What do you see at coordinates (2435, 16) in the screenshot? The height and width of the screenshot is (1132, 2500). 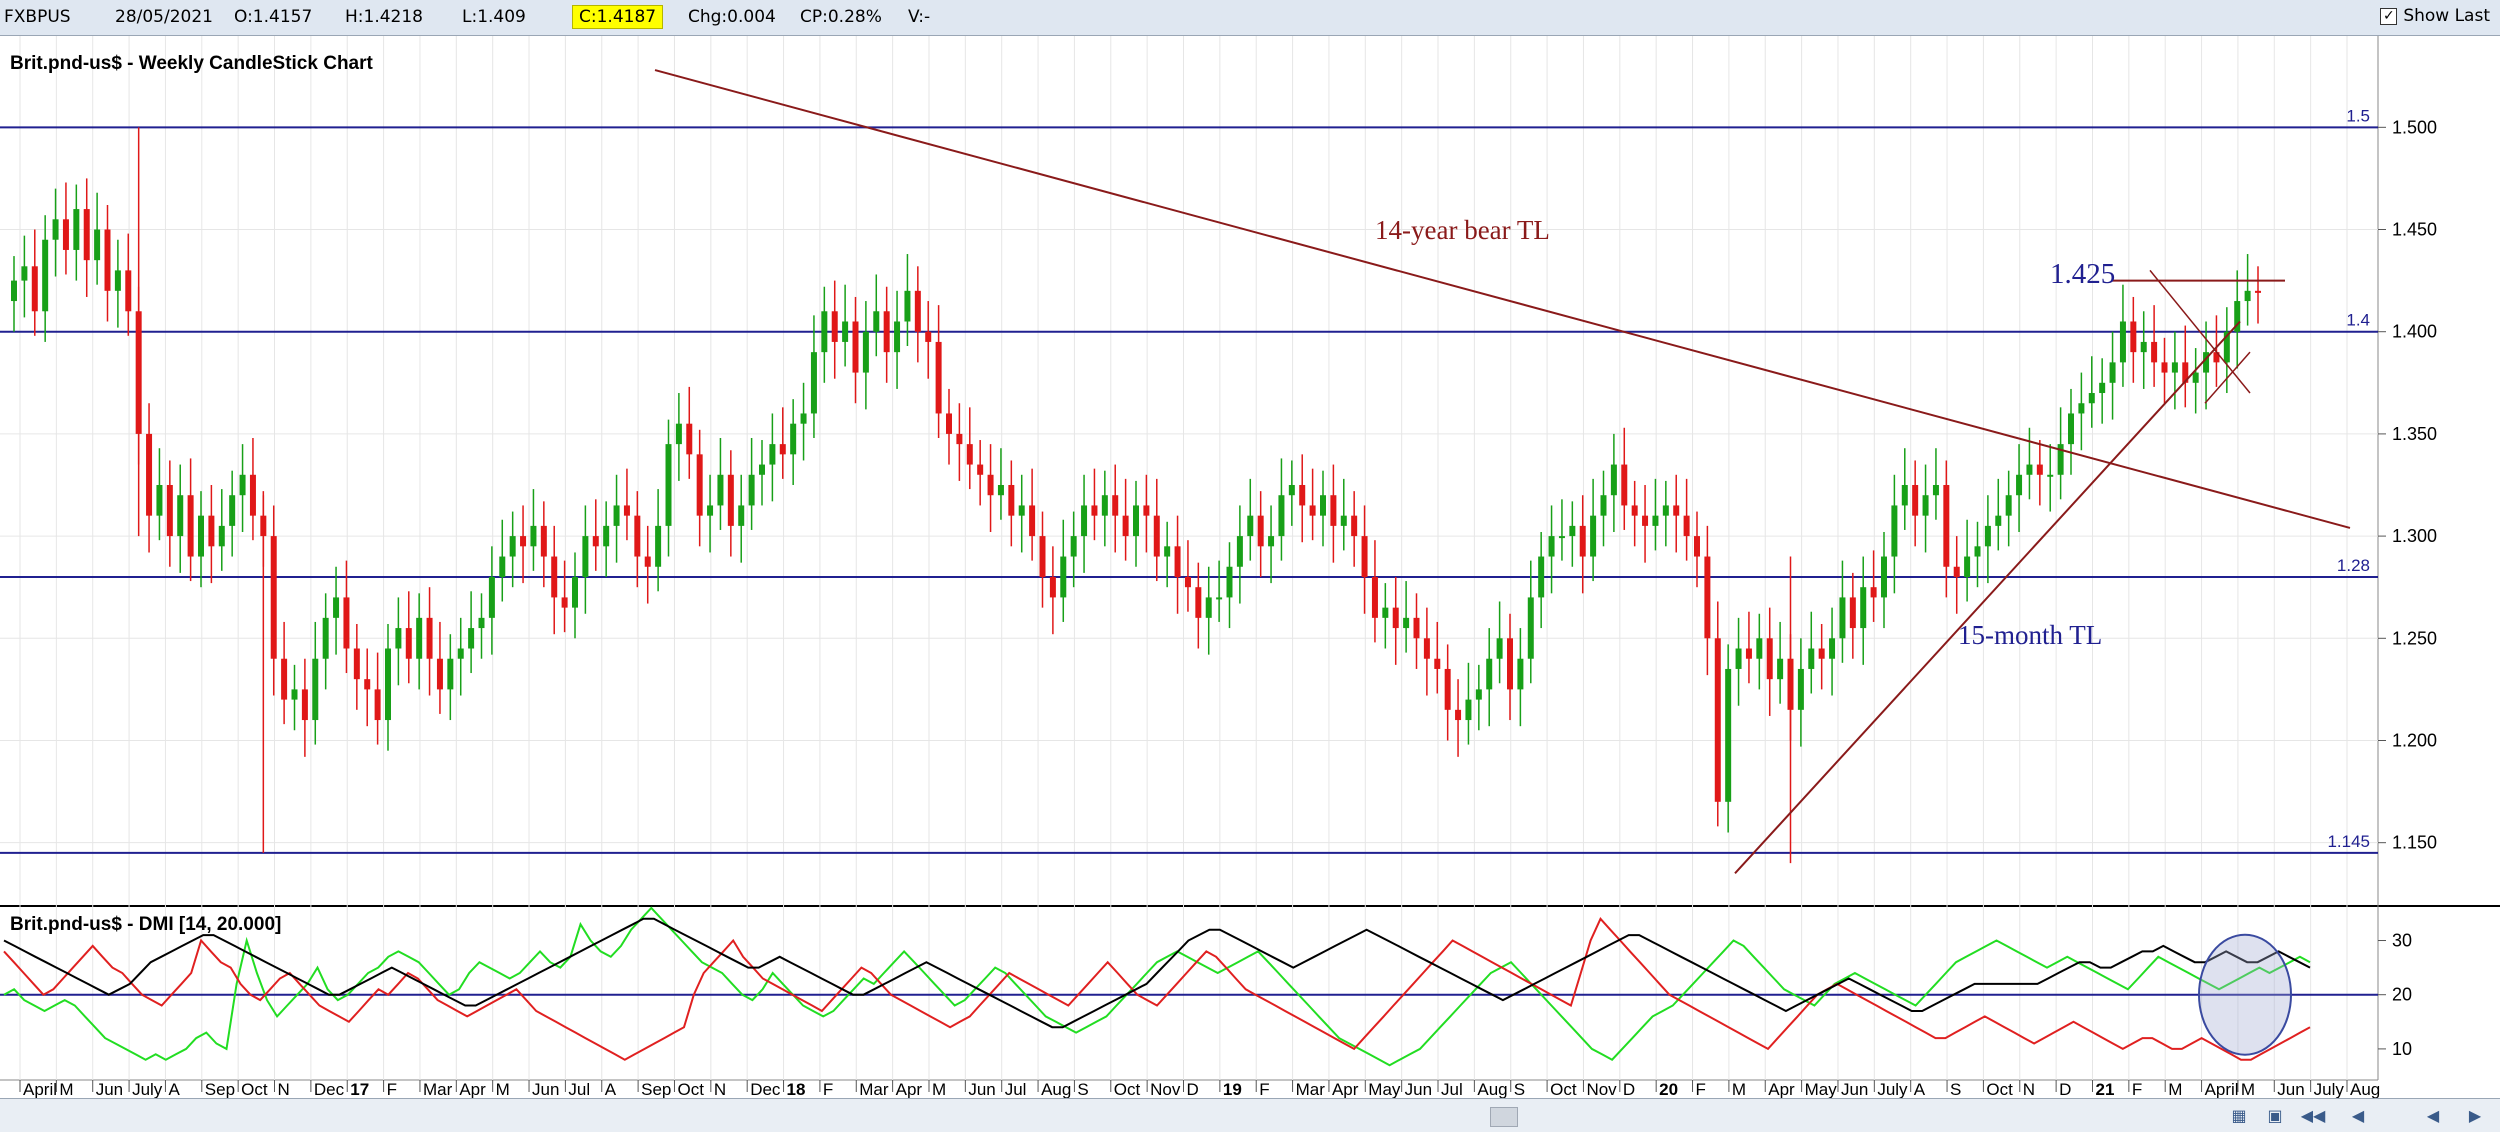 I see `show-last-toggle: ✓ Show Last` at bounding box center [2435, 16].